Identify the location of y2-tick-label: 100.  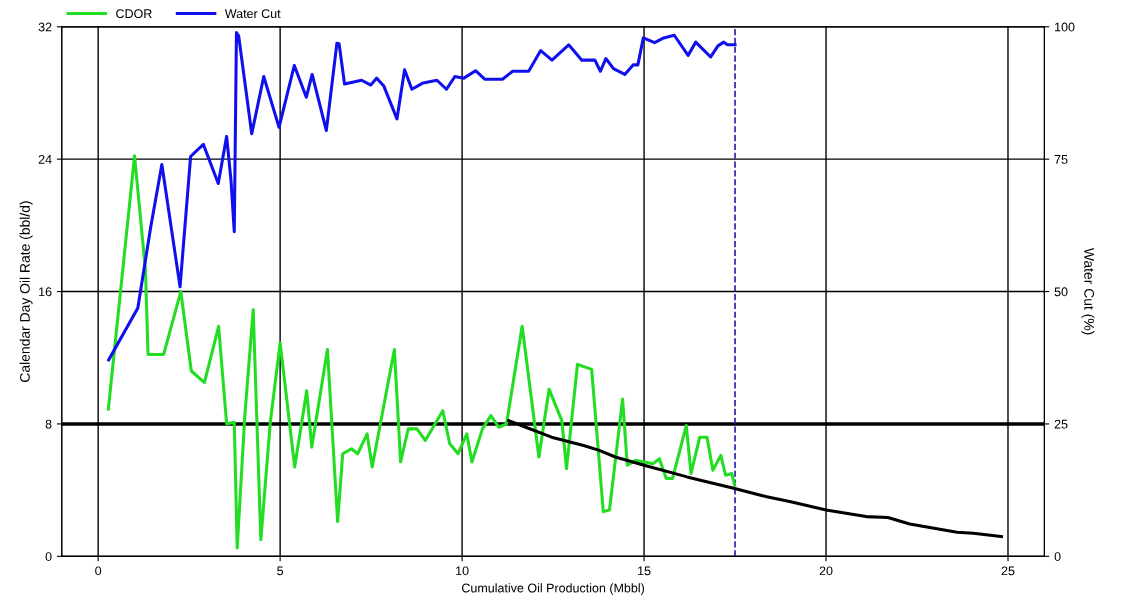
(1065, 27).